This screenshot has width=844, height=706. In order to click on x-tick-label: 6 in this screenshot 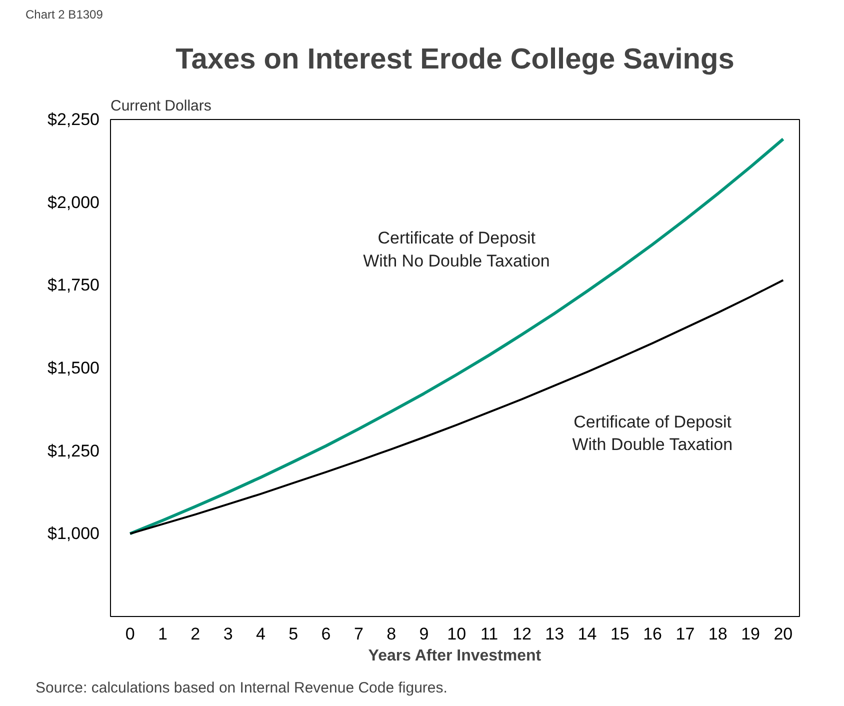, I will do `click(326, 634)`.